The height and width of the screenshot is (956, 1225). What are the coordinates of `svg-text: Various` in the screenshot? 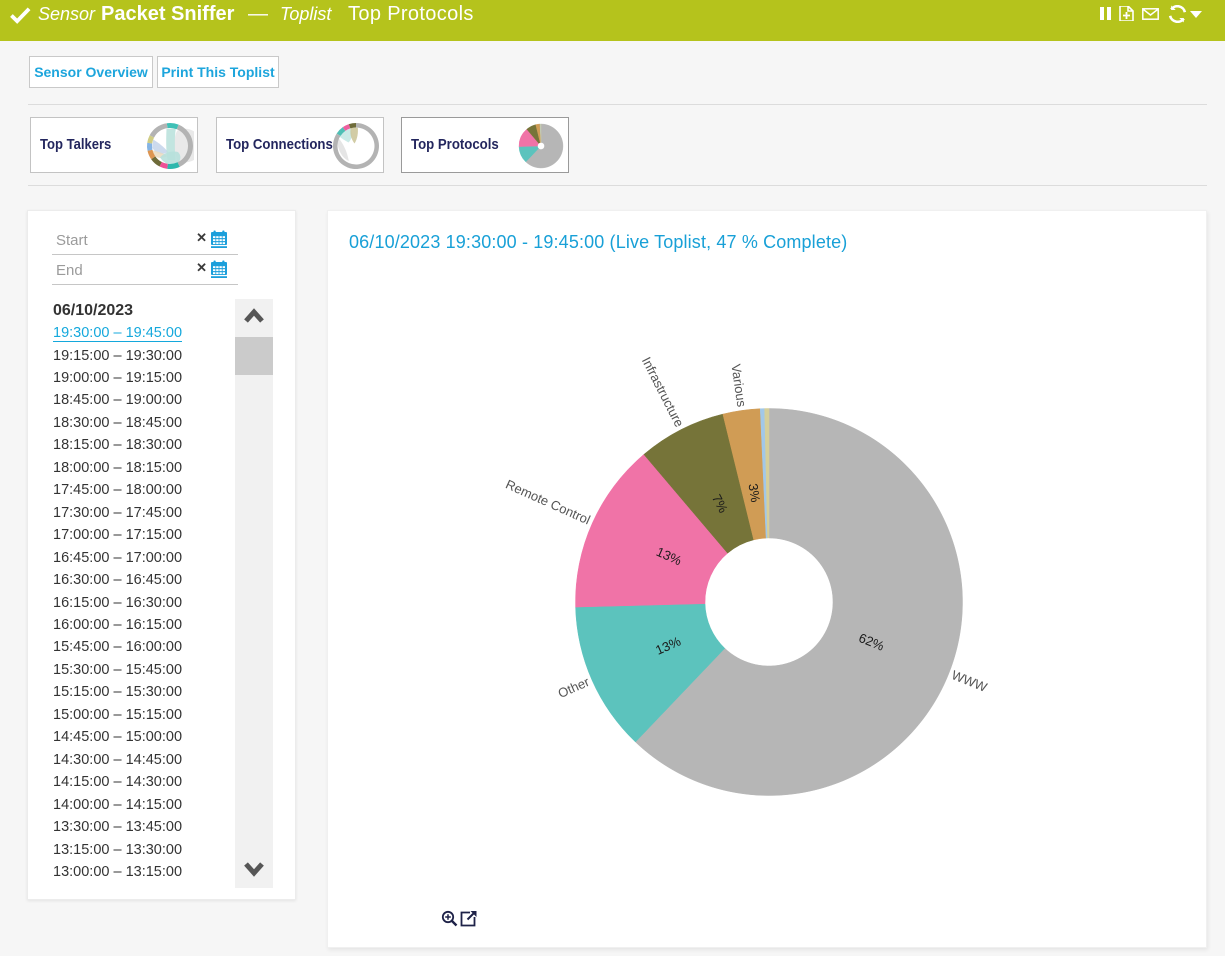 It's located at (738, 385).